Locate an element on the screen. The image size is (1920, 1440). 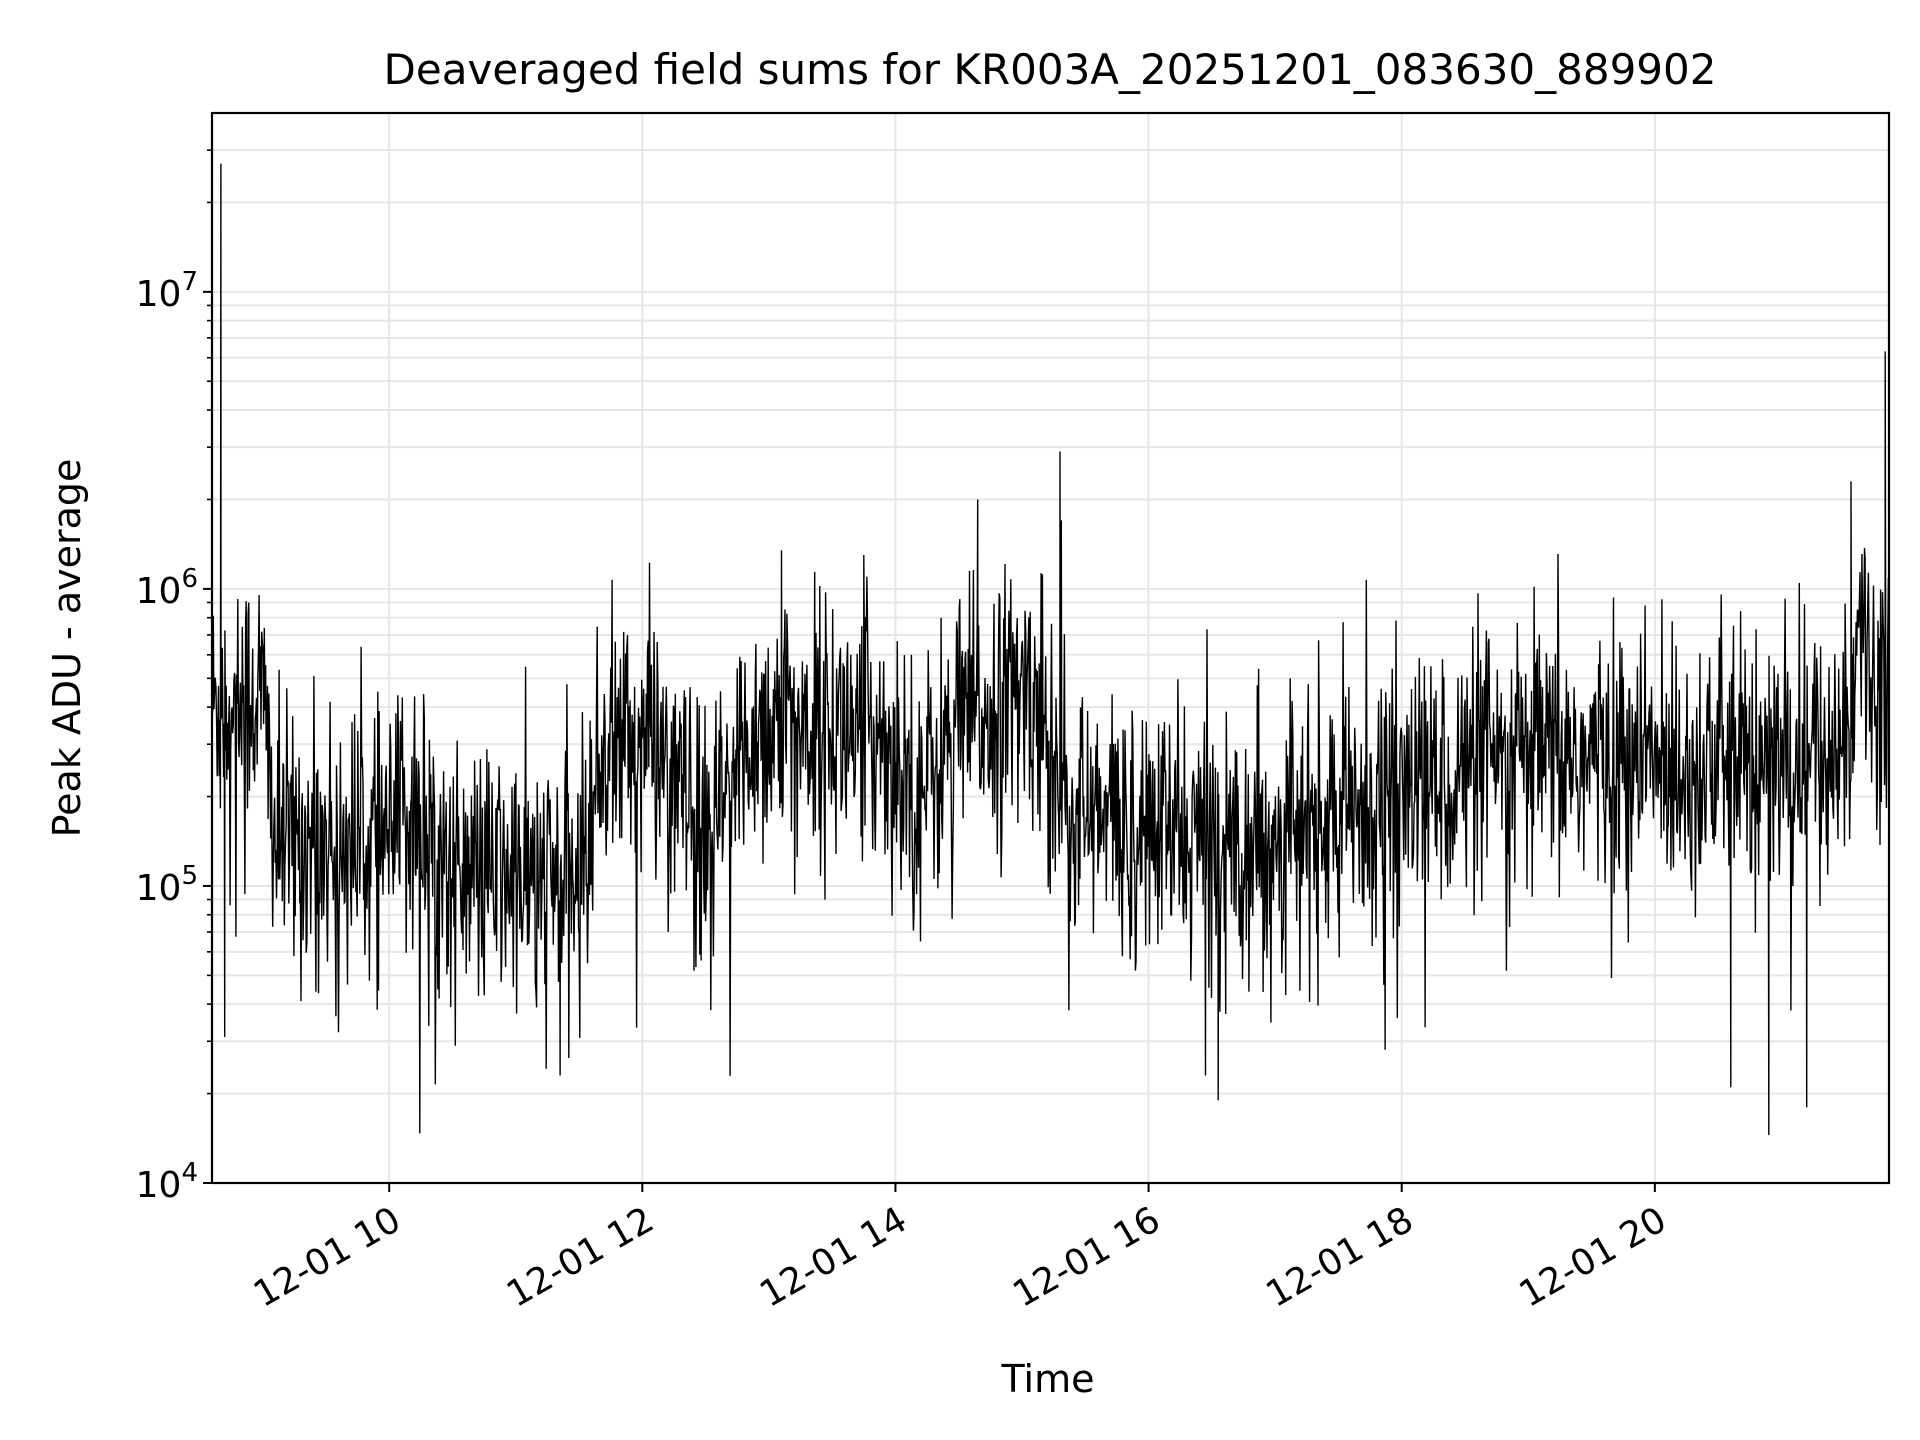
y-tick-exponent: 5 is located at coordinates (189, 876).